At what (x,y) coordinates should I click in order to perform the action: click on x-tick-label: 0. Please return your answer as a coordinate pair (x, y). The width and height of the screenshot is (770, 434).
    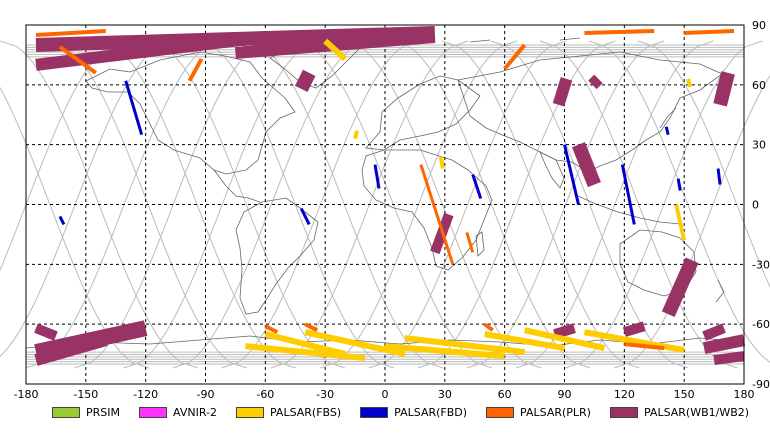
    Looking at the image, I should click on (385, 394).